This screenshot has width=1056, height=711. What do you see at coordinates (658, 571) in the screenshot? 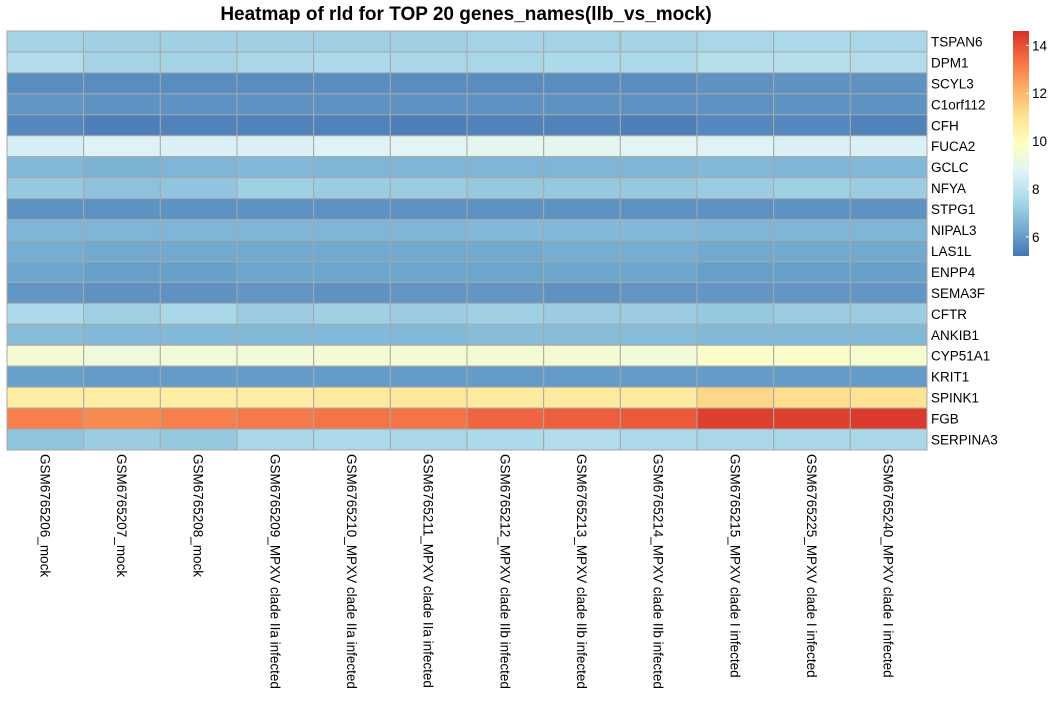
I see `column-label: GSM6765214_MPXV clade IIb infected` at bounding box center [658, 571].